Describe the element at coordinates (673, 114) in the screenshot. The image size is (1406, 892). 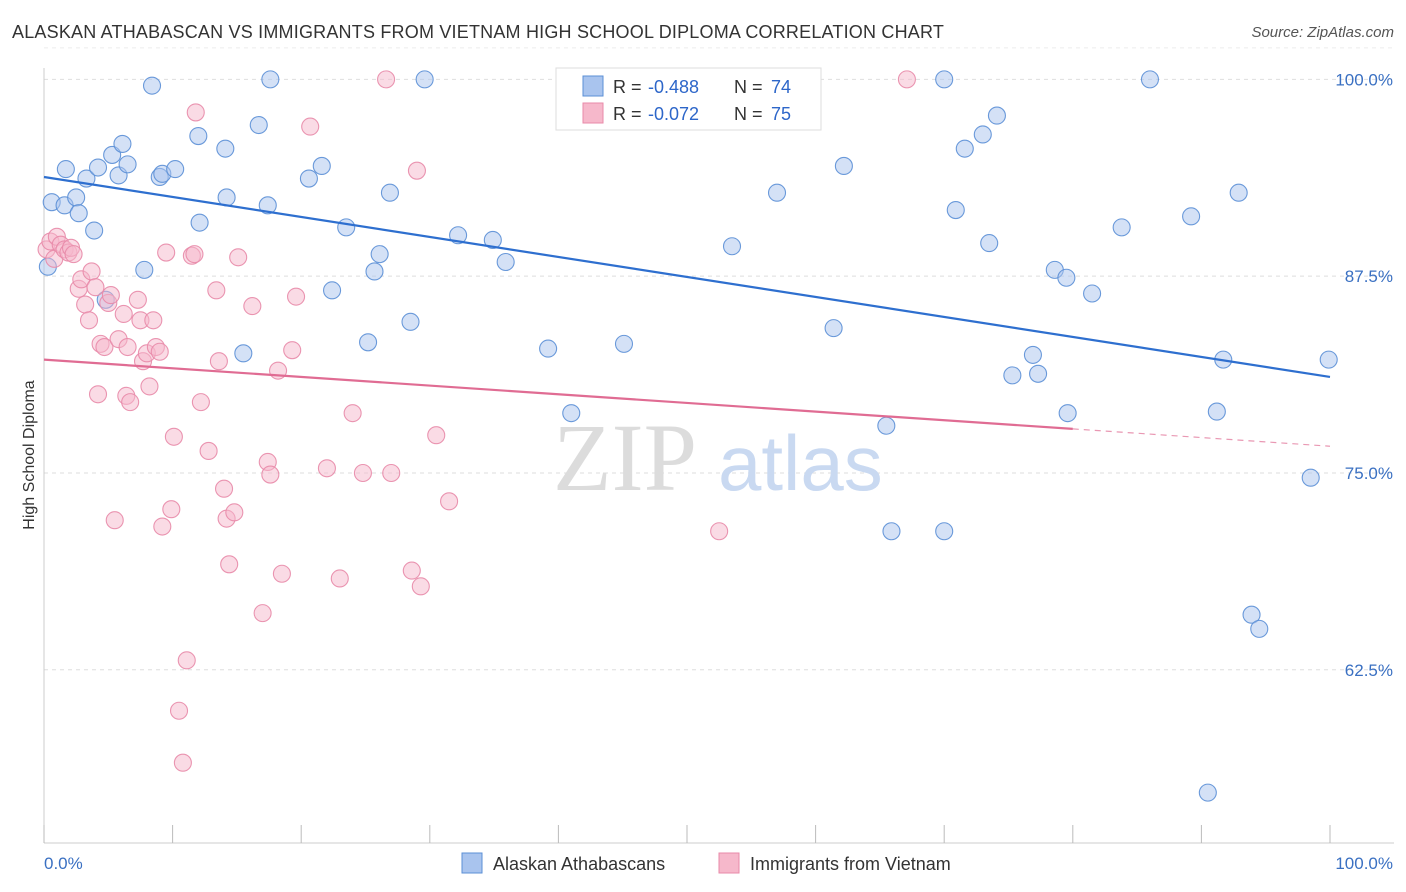
I see `stats-r-value-2: -0.072` at that location.